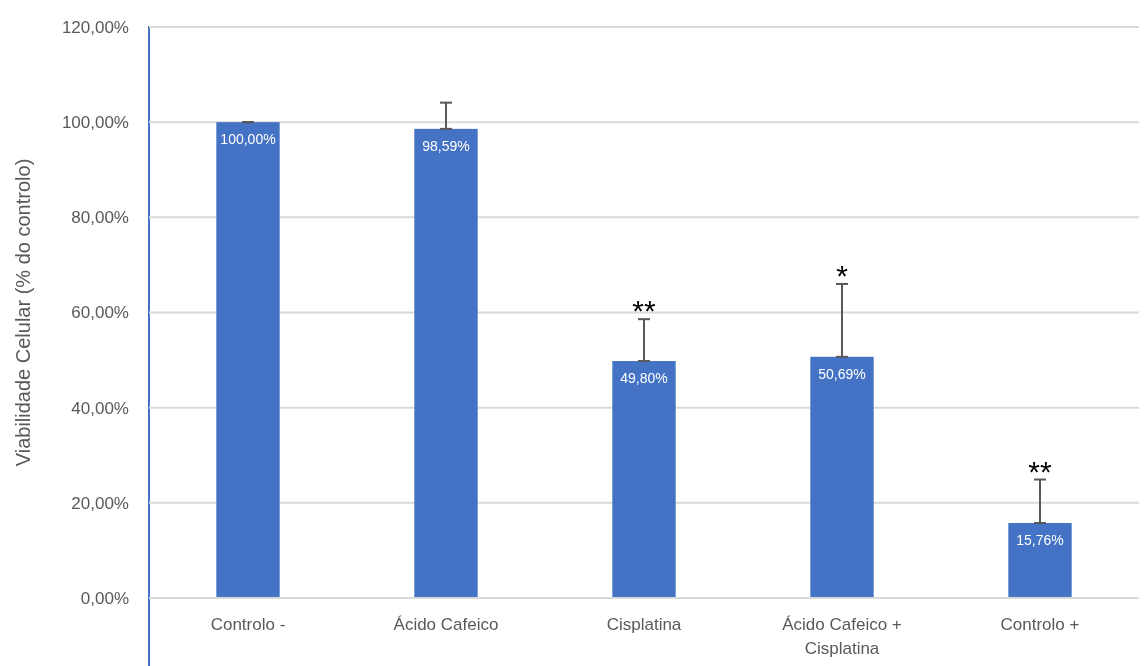 The height and width of the screenshot is (666, 1147). Describe the element at coordinates (1040, 540) in the screenshot. I see `data-label: 15,76%` at that location.